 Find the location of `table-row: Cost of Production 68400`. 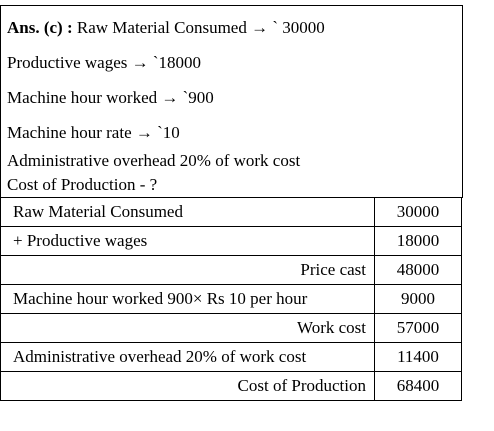

table-row: Cost of Production 68400 is located at coordinates (231, 386).